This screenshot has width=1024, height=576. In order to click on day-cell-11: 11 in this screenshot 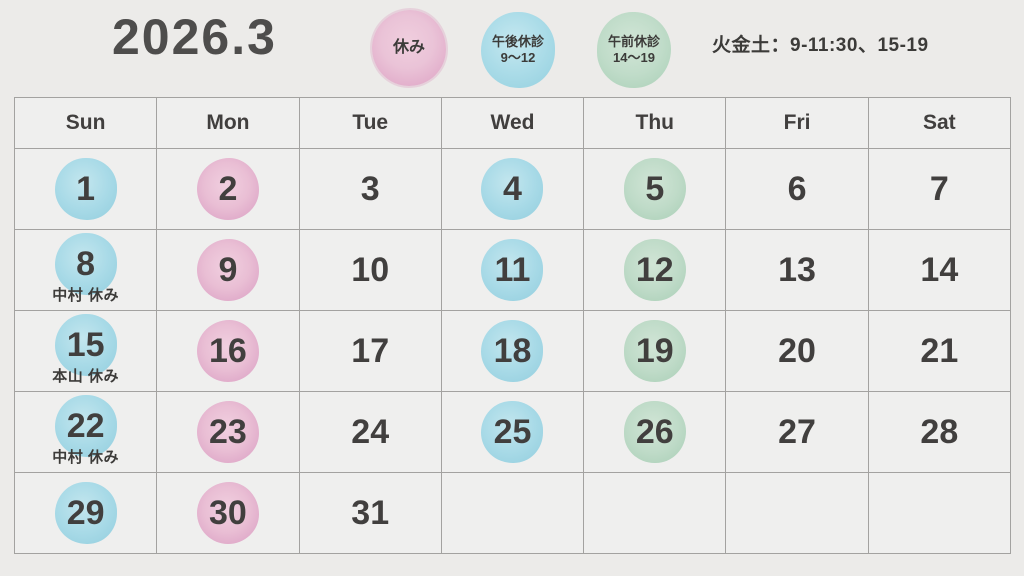, I will do `click(512, 270)`.